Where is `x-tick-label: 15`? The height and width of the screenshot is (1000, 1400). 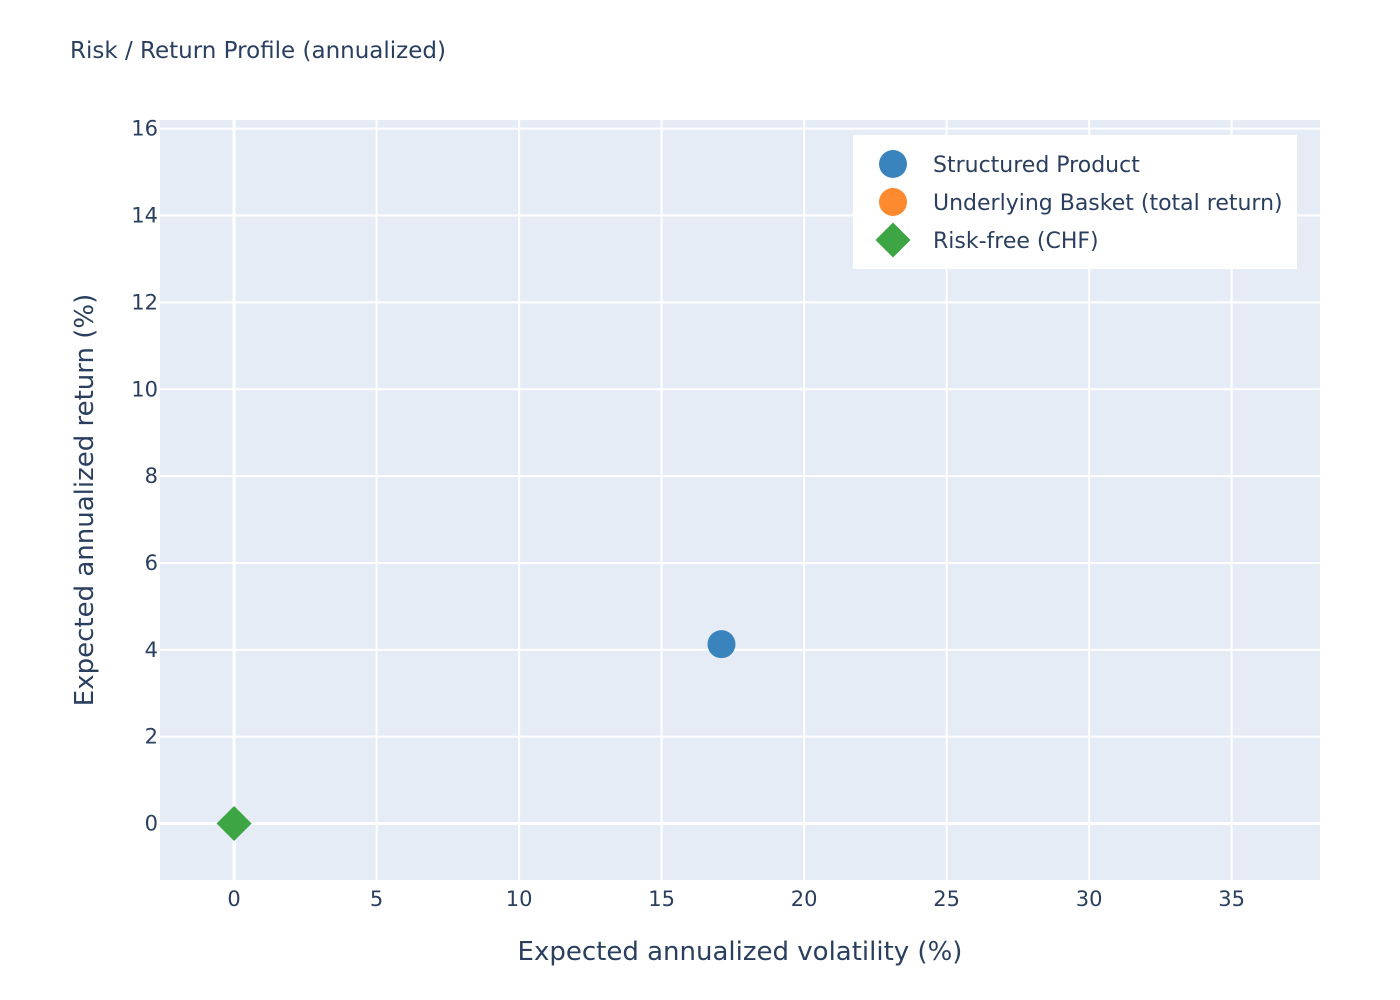 x-tick-label: 15 is located at coordinates (661, 899).